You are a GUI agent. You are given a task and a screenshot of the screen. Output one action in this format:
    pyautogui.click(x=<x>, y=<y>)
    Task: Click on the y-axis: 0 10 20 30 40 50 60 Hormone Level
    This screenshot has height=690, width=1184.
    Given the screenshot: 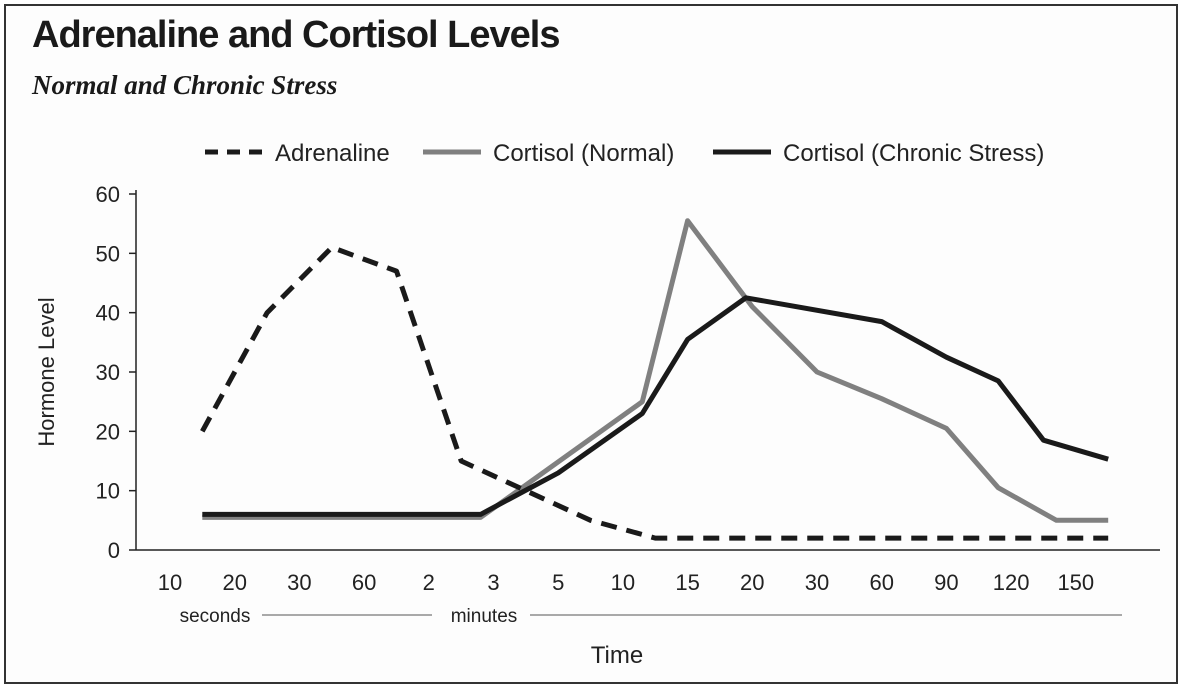 What is the action you would take?
    pyautogui.click(x=85, y=372)
    